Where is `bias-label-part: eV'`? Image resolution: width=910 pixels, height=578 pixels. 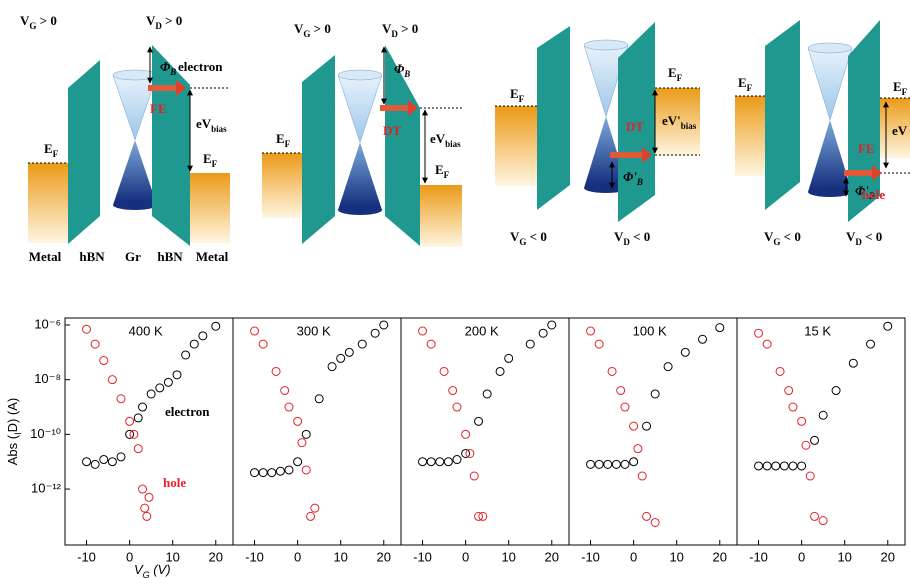
bias-label-part: eV' is located at coordinates (671, 120).